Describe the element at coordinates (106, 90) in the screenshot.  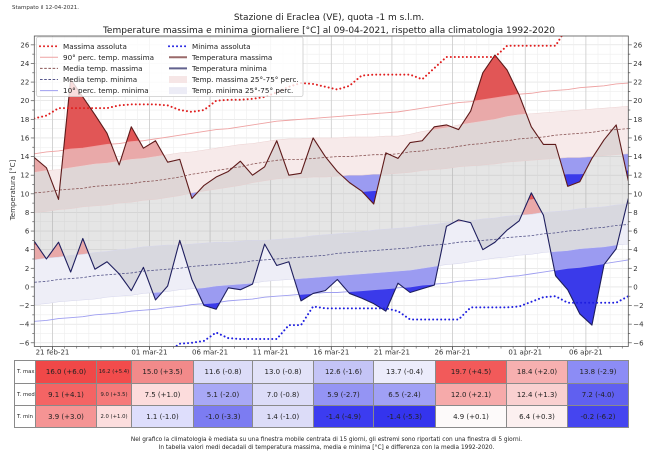
I see `legend-label: 10° perc. temp. minima` at that location.